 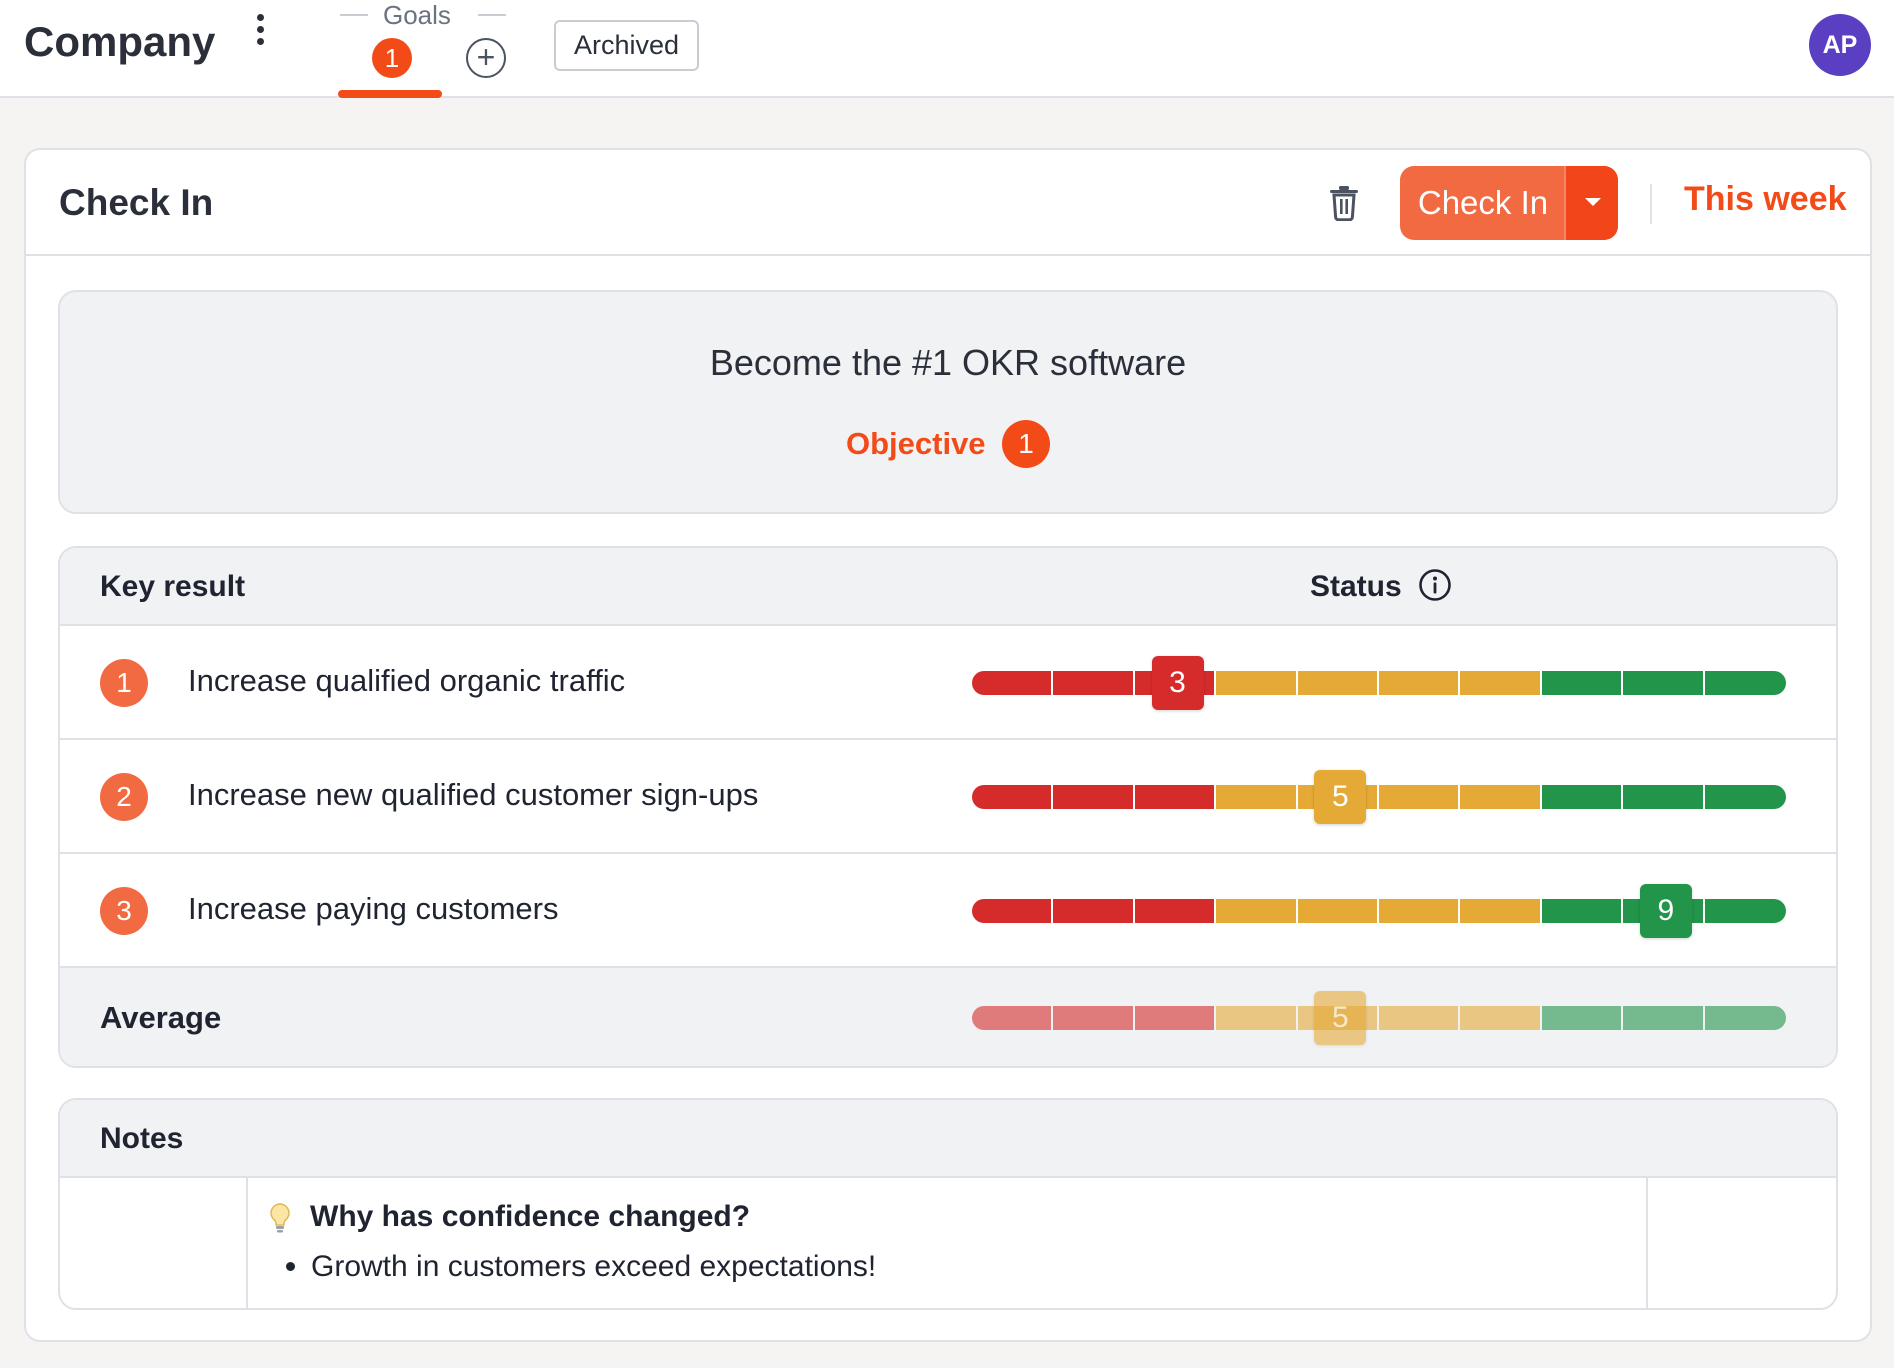 What do you see at coordinates (1344, 203) in the screenshot?
I see `trash-icon` at bounding box center [1344, 203].